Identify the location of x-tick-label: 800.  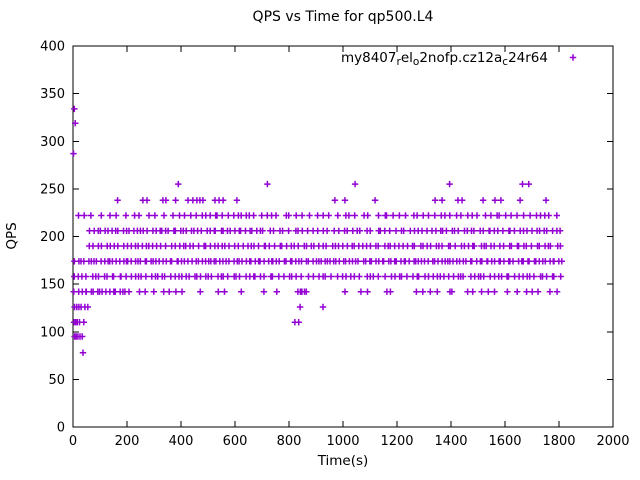
(289, 441).